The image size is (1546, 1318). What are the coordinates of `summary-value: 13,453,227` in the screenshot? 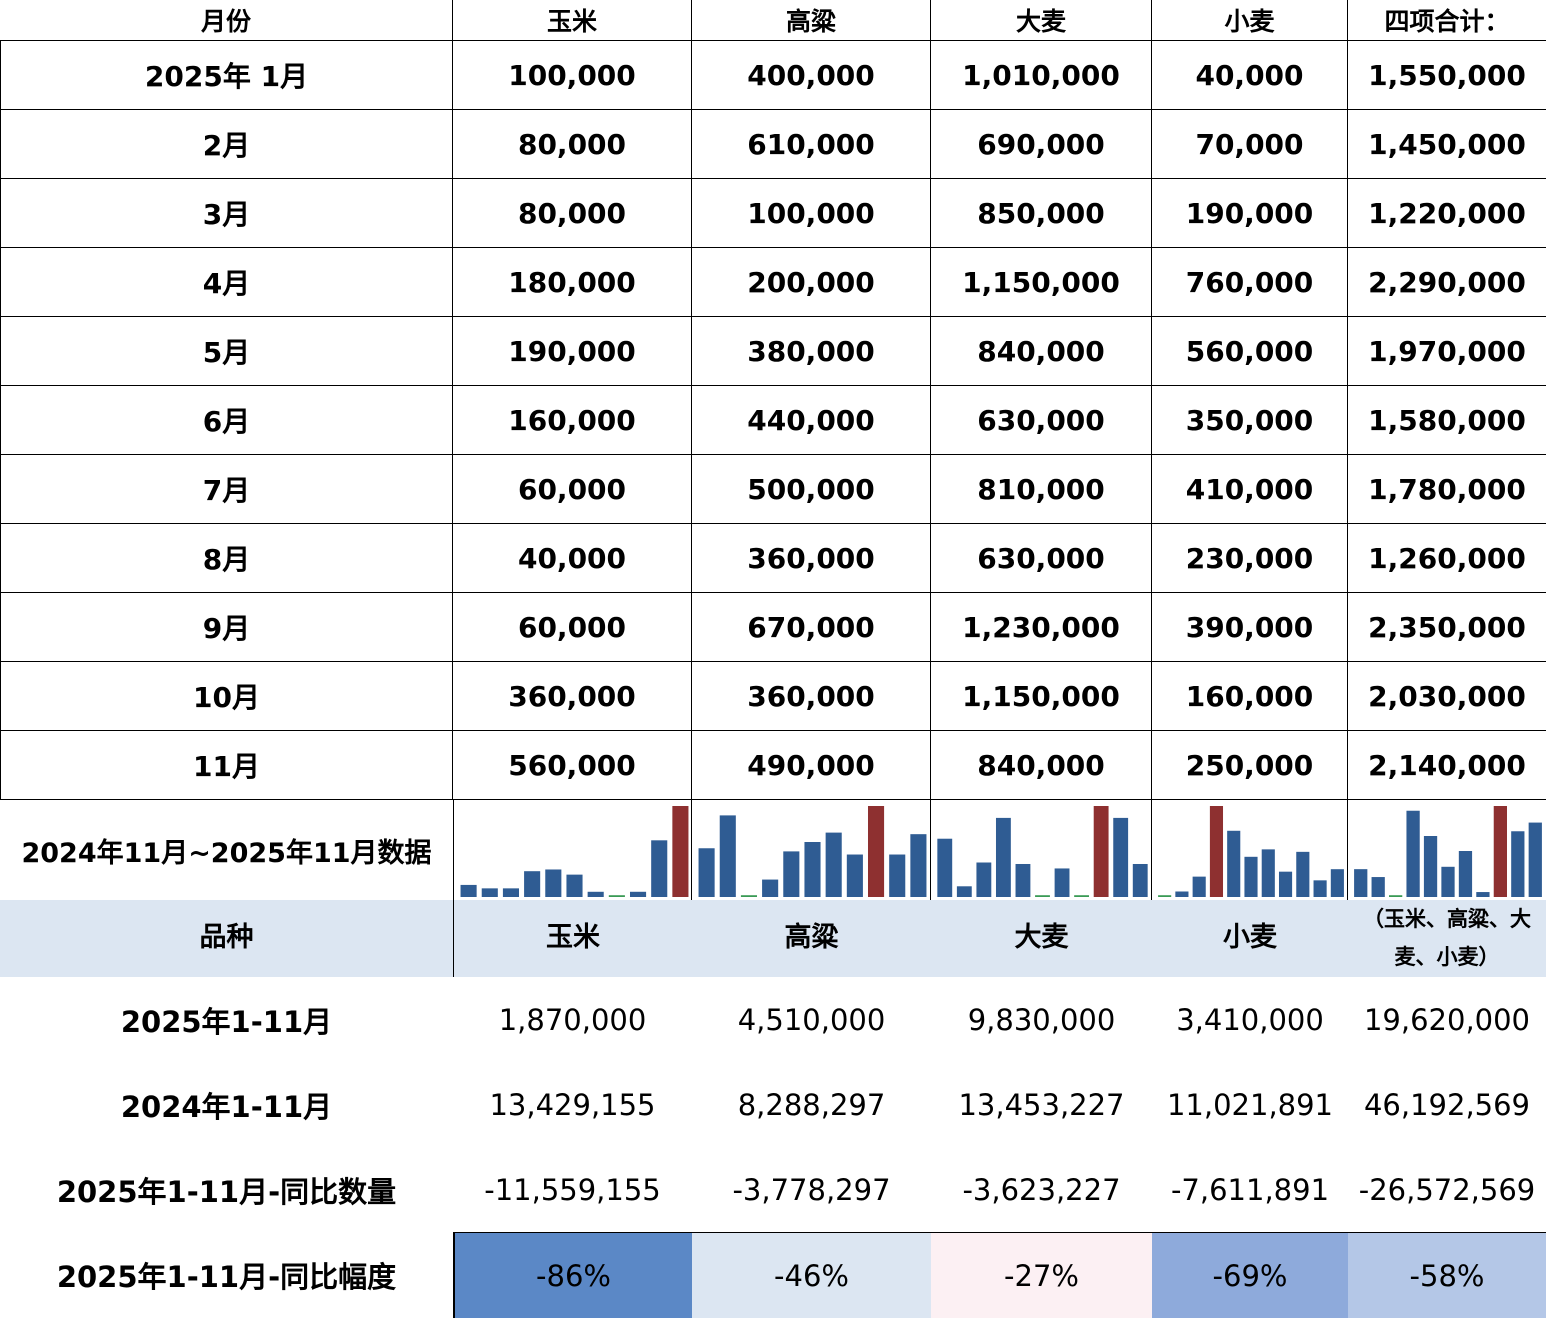 It's located at (1041, 1104).